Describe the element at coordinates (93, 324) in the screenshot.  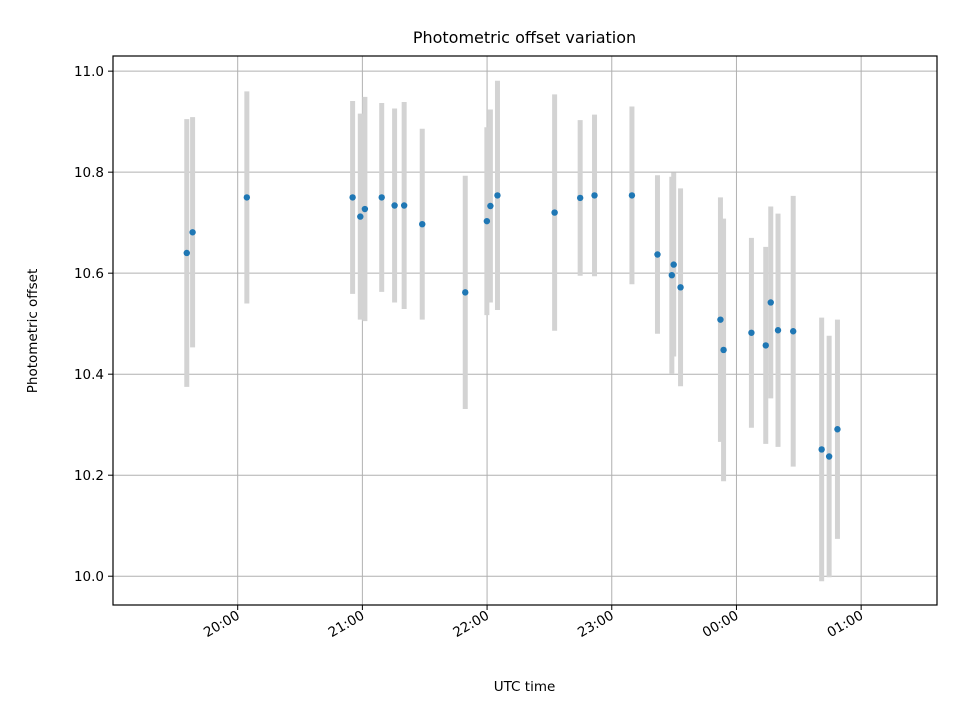
I see `y-axis-ticks: 10.0 10.2 10.4 10.6 10.8 11.0` at that location.